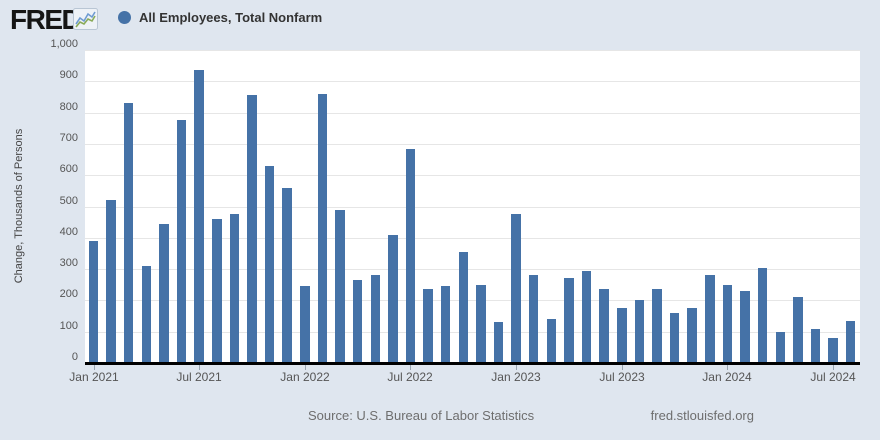 This screenshot has height=440, width=880. I want to click on x-axis-line, so click(472, 363).